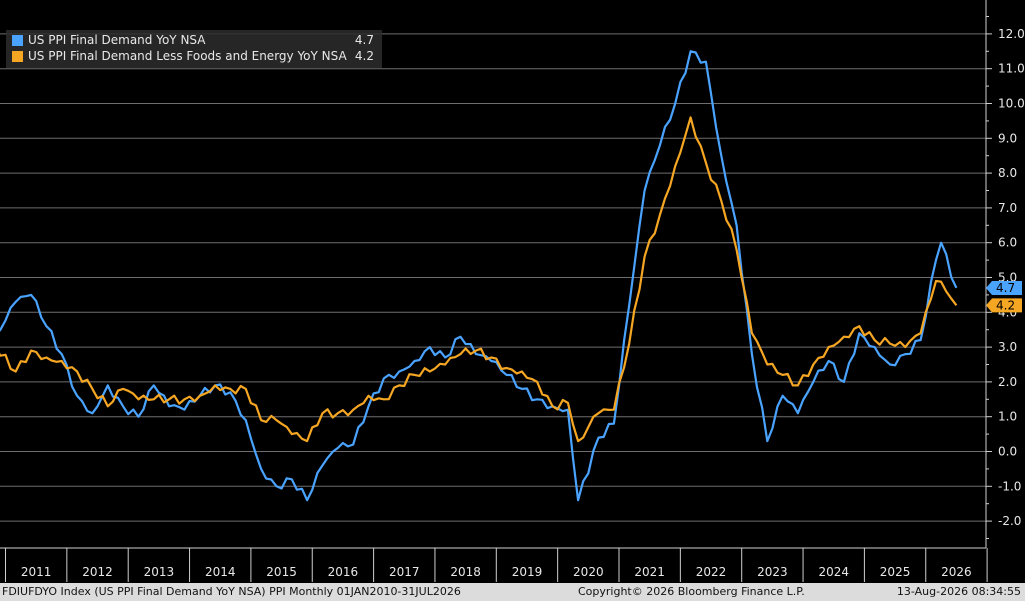 This screenshot has height=601, width=1025. What do you see at coordinates (1007, 243) in the screenshot?
I see `y-tick-label: 6.0` at bounding box center [1007, 243].